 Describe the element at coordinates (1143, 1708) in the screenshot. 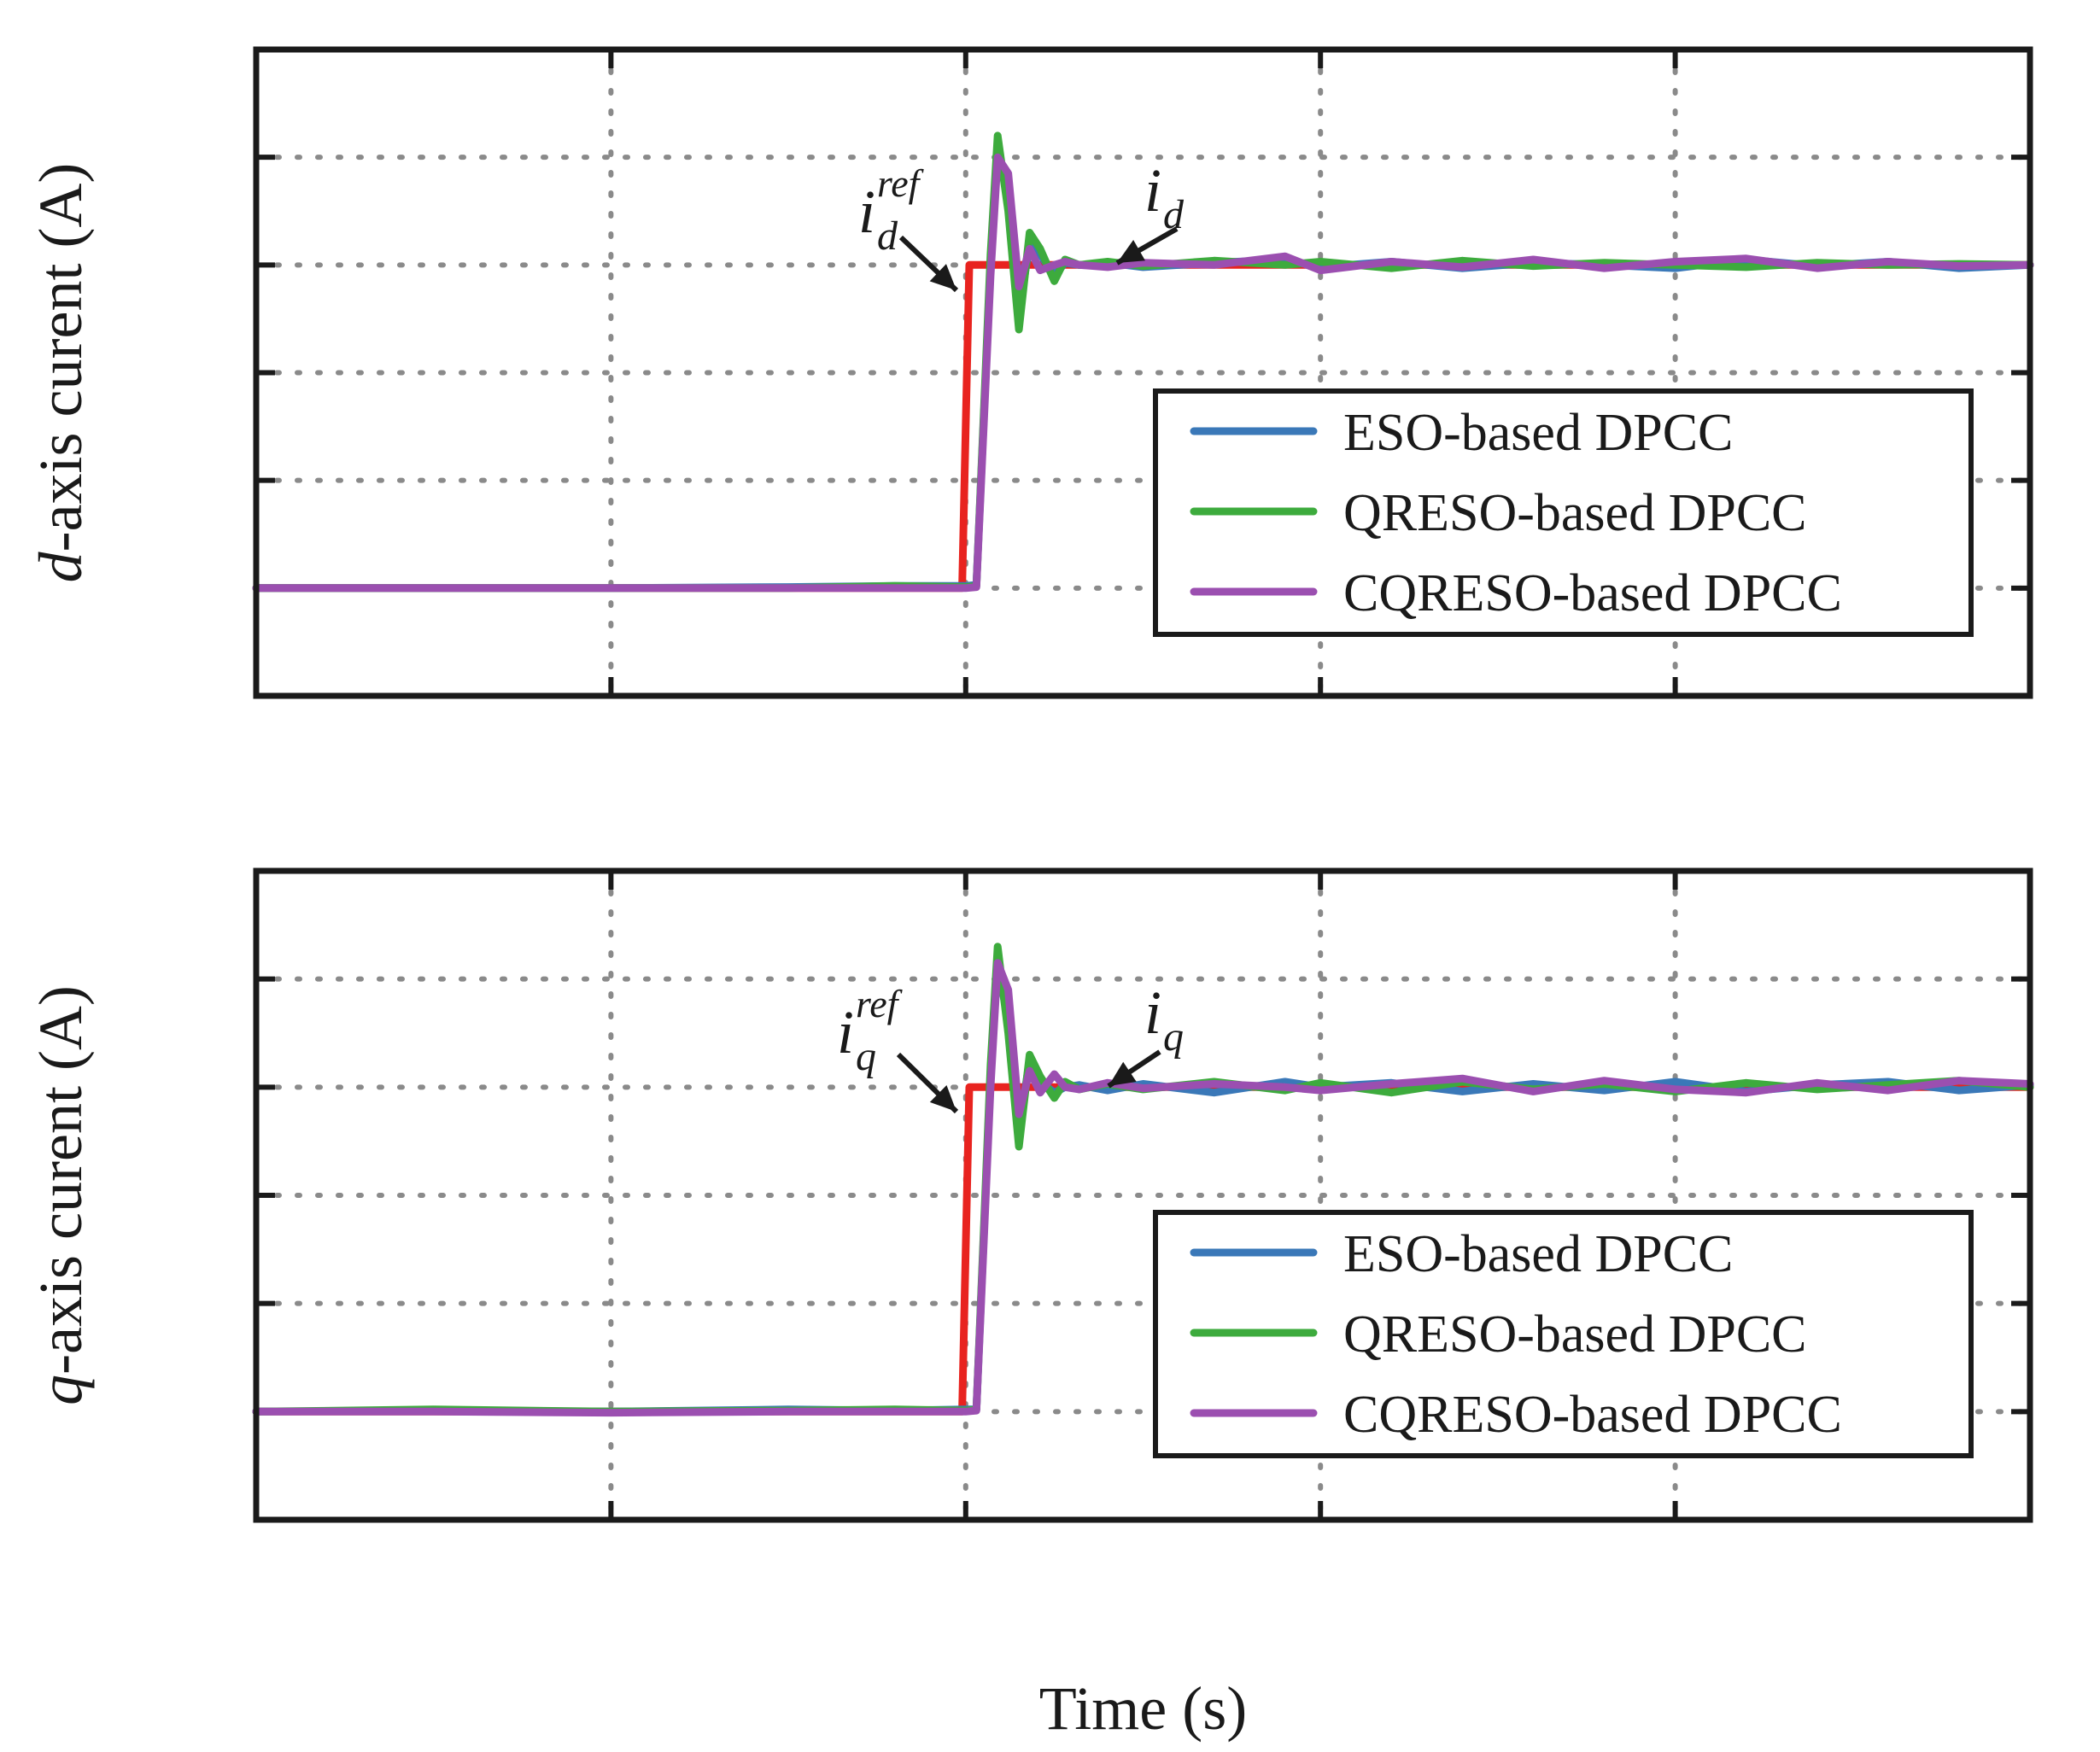

I see `x-axis-label: Time (s)` at that location.